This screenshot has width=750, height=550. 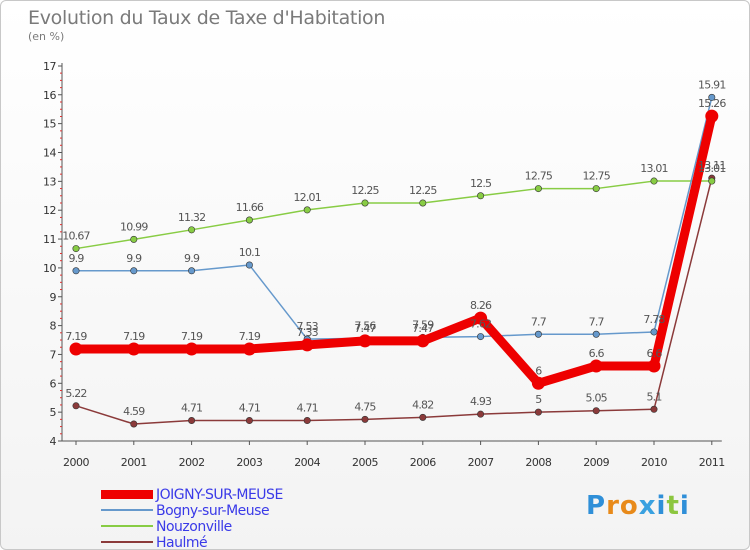 What do you see at coordinates (76, 236) in the screenshot?
I see `data-label: 10.67` at bounding box center [76, 236].